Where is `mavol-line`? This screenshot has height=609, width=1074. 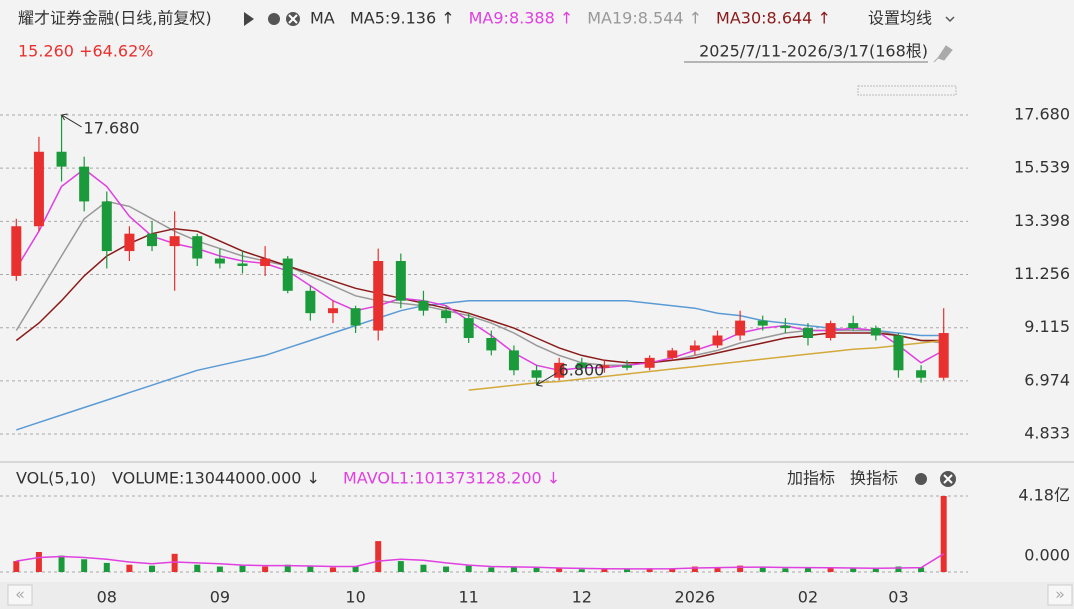 mavol-line is located at coordinates (480, 561).